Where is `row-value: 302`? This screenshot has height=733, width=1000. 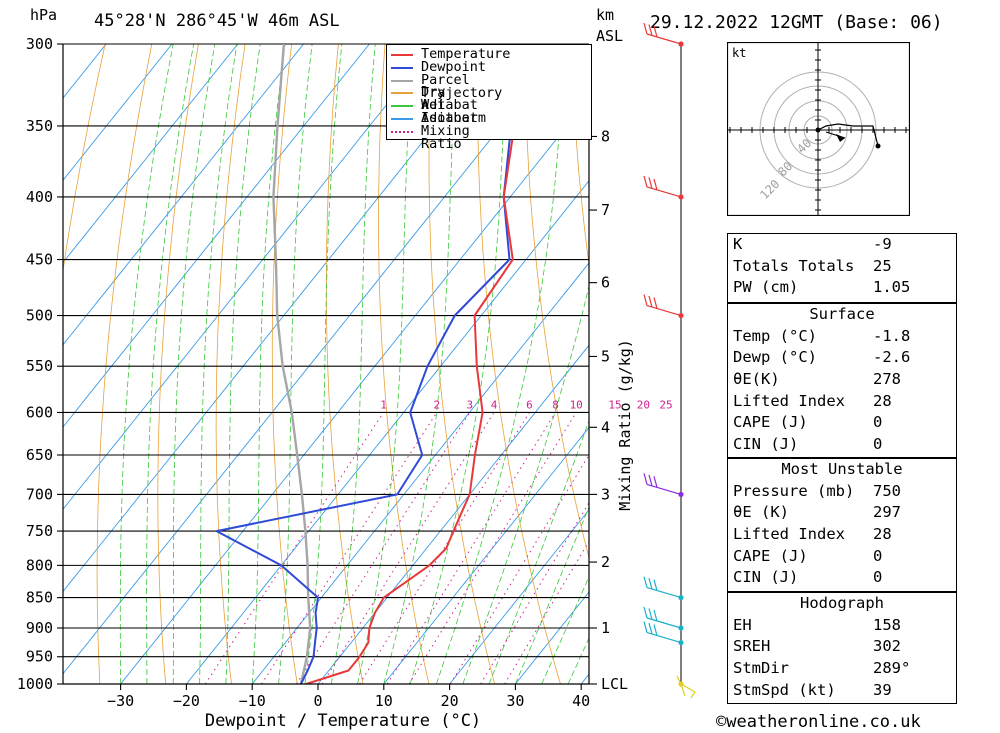
row-value: 302 is located at coordinates (887, 646).